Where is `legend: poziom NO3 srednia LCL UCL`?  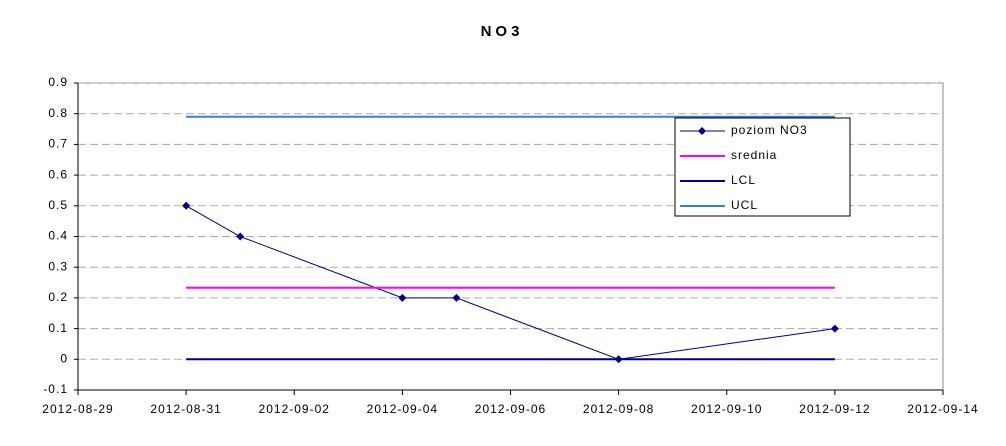
legend: poziom NO3 srednia LCL UCL is located at coordinates (762, 167).